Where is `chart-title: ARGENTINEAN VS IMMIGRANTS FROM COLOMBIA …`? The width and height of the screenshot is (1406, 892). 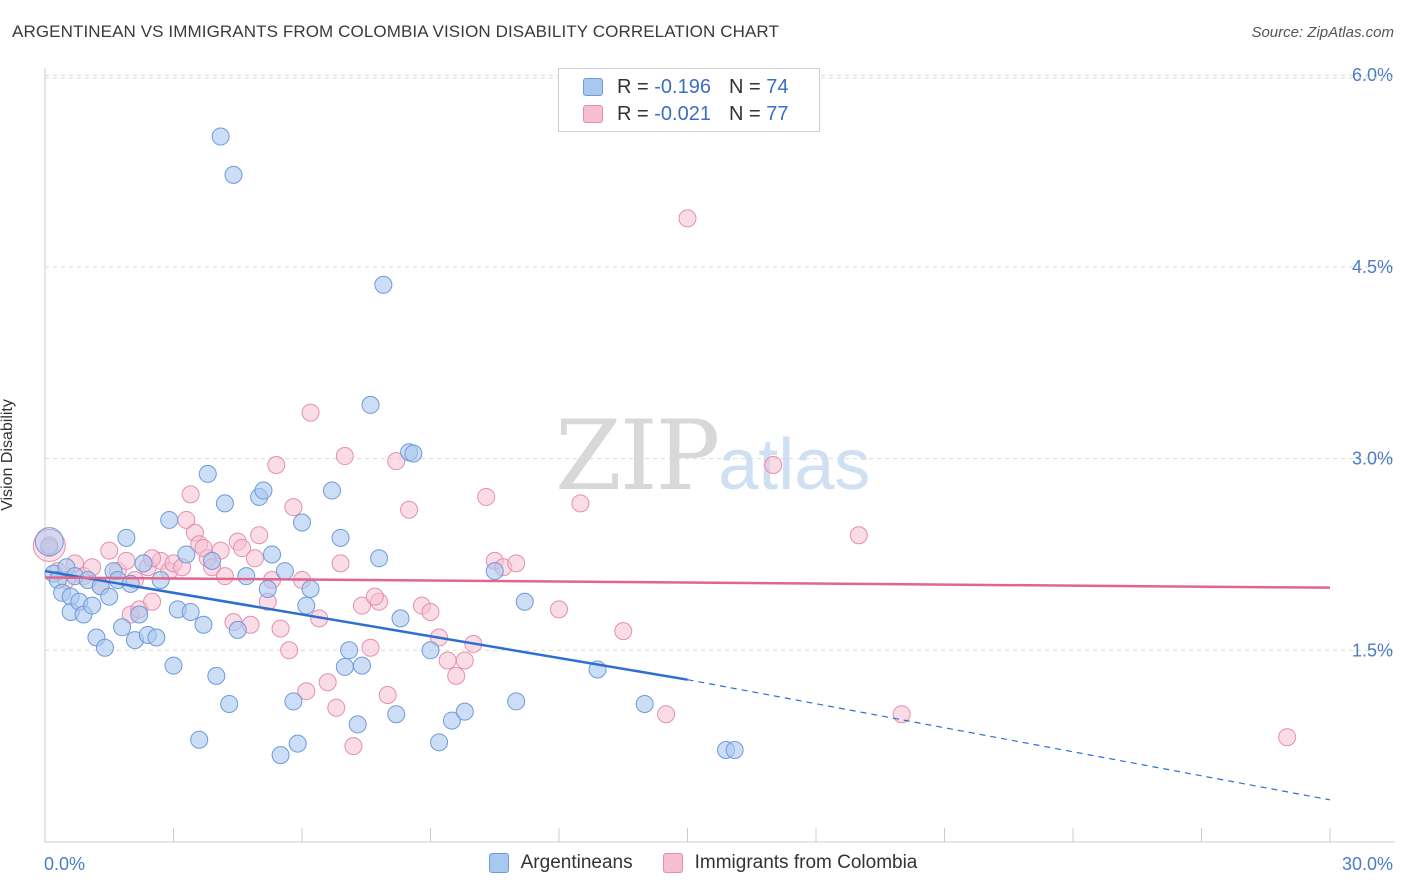 chart-title: ARGENTINEAN VS IMMIGRANTS FROM COLOMBIA … is located at coordinates (395, 31).